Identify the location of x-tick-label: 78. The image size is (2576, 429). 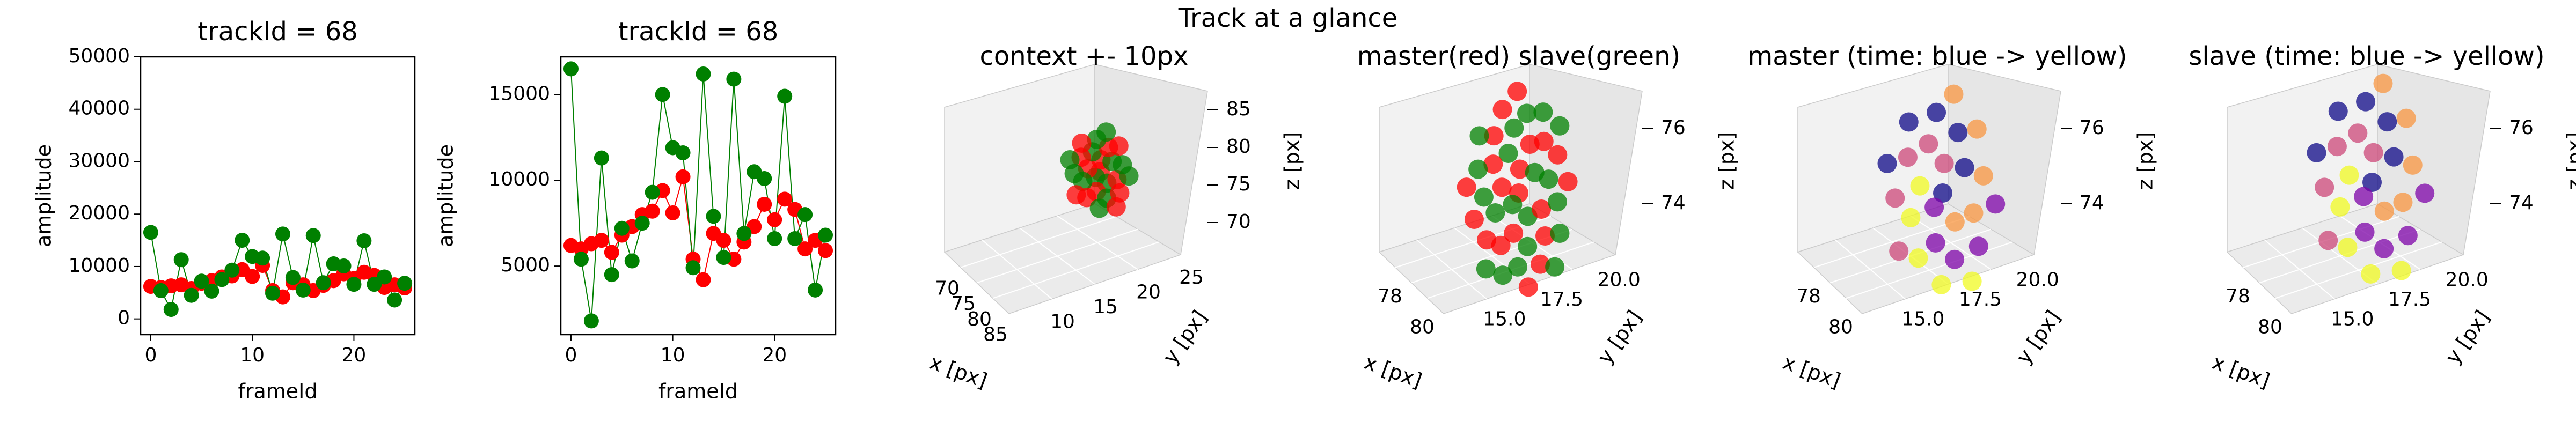
(2238, 296).